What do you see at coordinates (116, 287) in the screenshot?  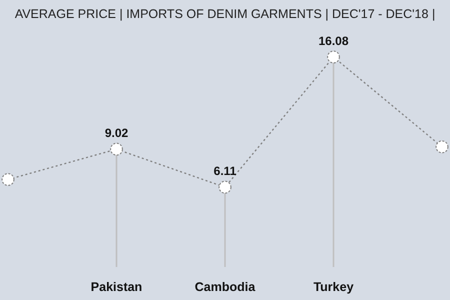 I see `x-tick-label: Pakistan` at bounding box center [116, 287].